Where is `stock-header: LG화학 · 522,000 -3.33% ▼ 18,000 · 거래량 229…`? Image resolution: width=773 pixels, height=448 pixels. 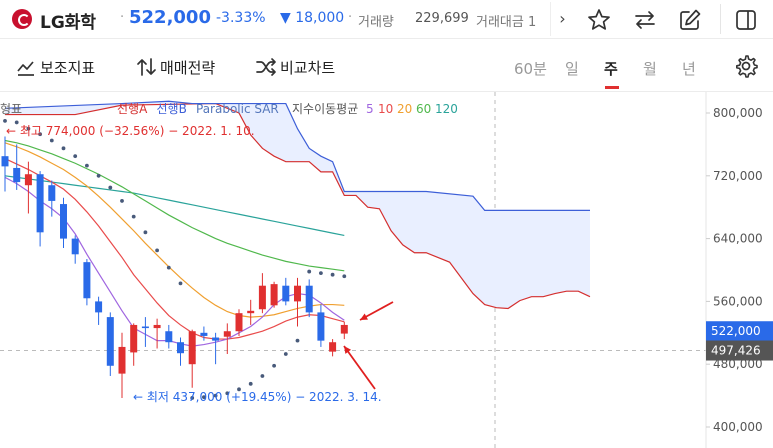
stock-header: LG화학 · 522,000 -3.33% ▼ 18,000 · 거래량 229… is located at coordinates (386, 19).